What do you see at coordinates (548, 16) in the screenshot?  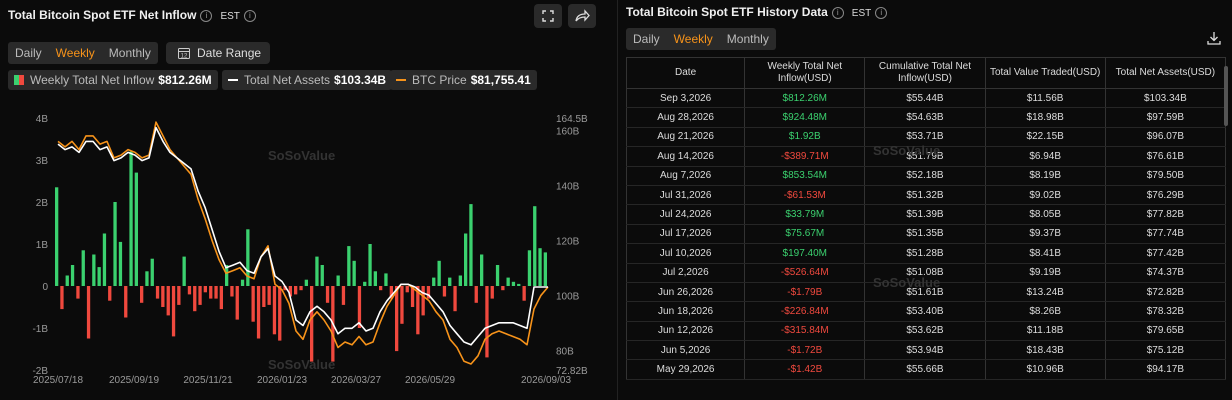 I see `expand-button` at bounding box center [548, 16].